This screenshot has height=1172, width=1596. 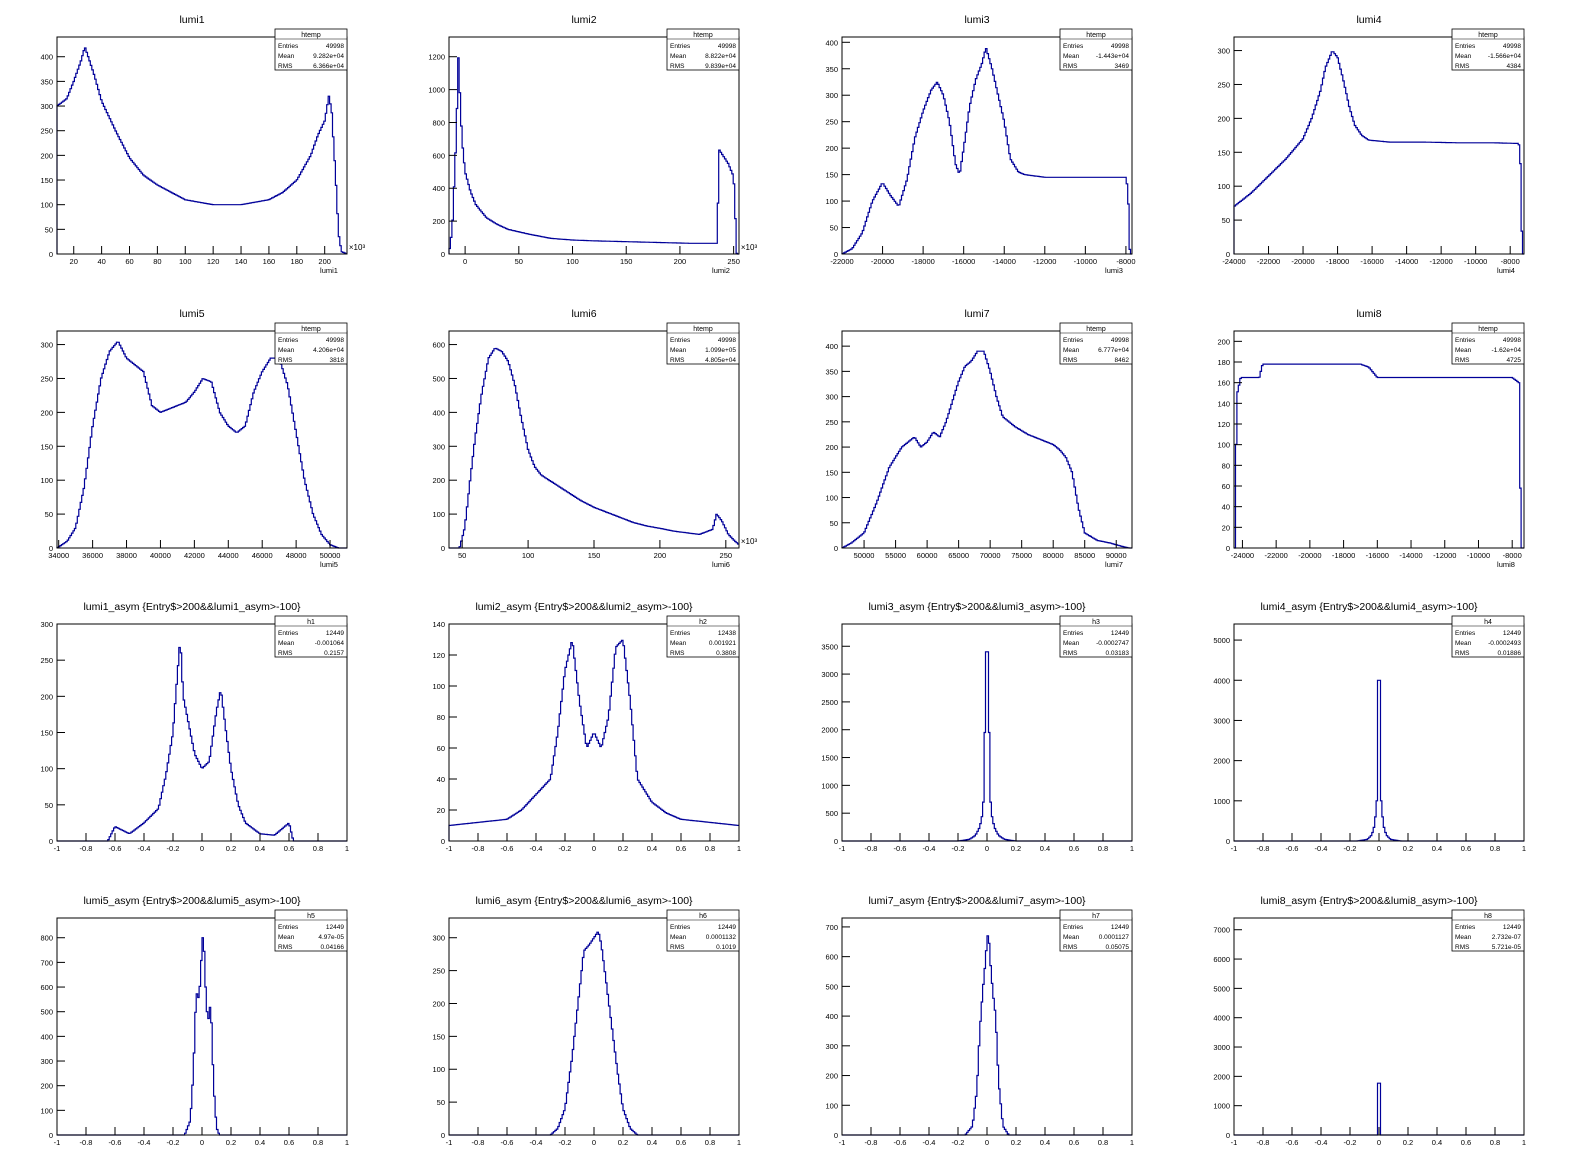 I want to click on x-tick-label: 42000, so click(x=194, y=555).